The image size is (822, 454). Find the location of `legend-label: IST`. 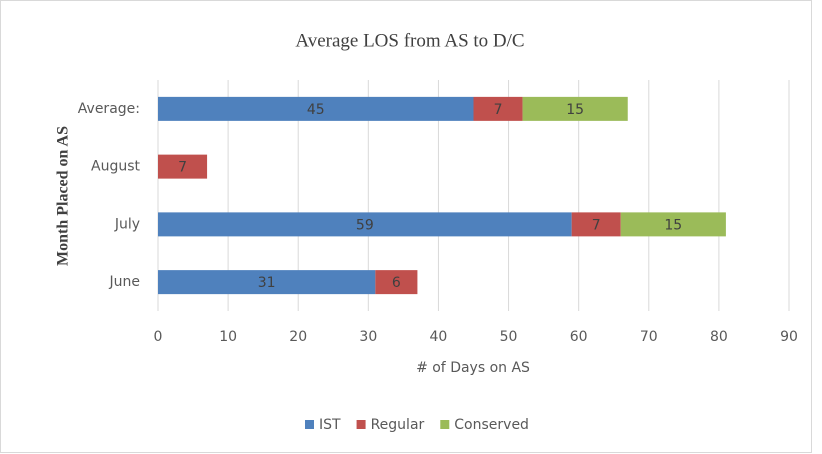

legend-label: IST is located at coordinates (330, 425).